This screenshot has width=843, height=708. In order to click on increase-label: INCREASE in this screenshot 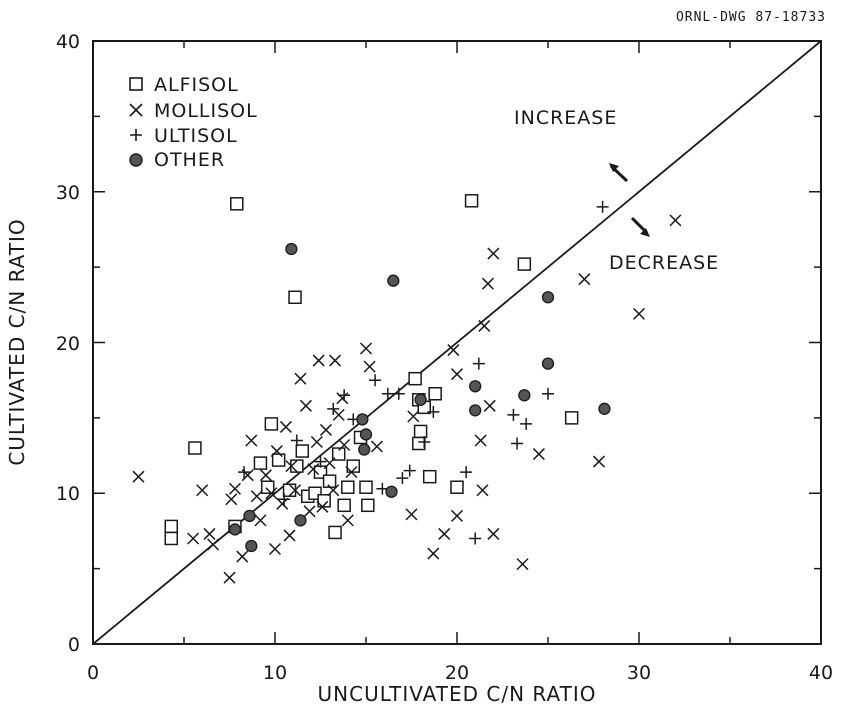, I will do `click(565, 118)`.